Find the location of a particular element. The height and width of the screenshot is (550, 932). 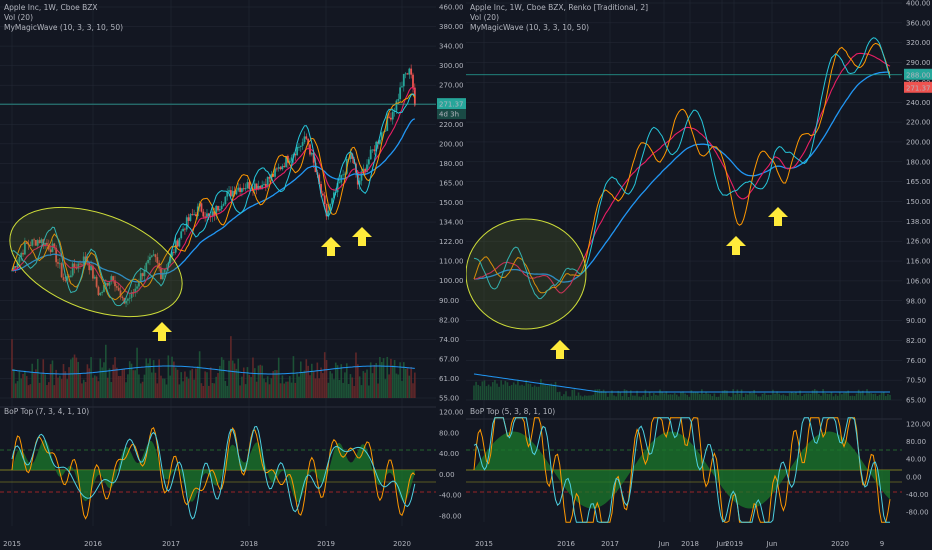

price-axis-label: 82.00 is located at coordinates (449, 320).